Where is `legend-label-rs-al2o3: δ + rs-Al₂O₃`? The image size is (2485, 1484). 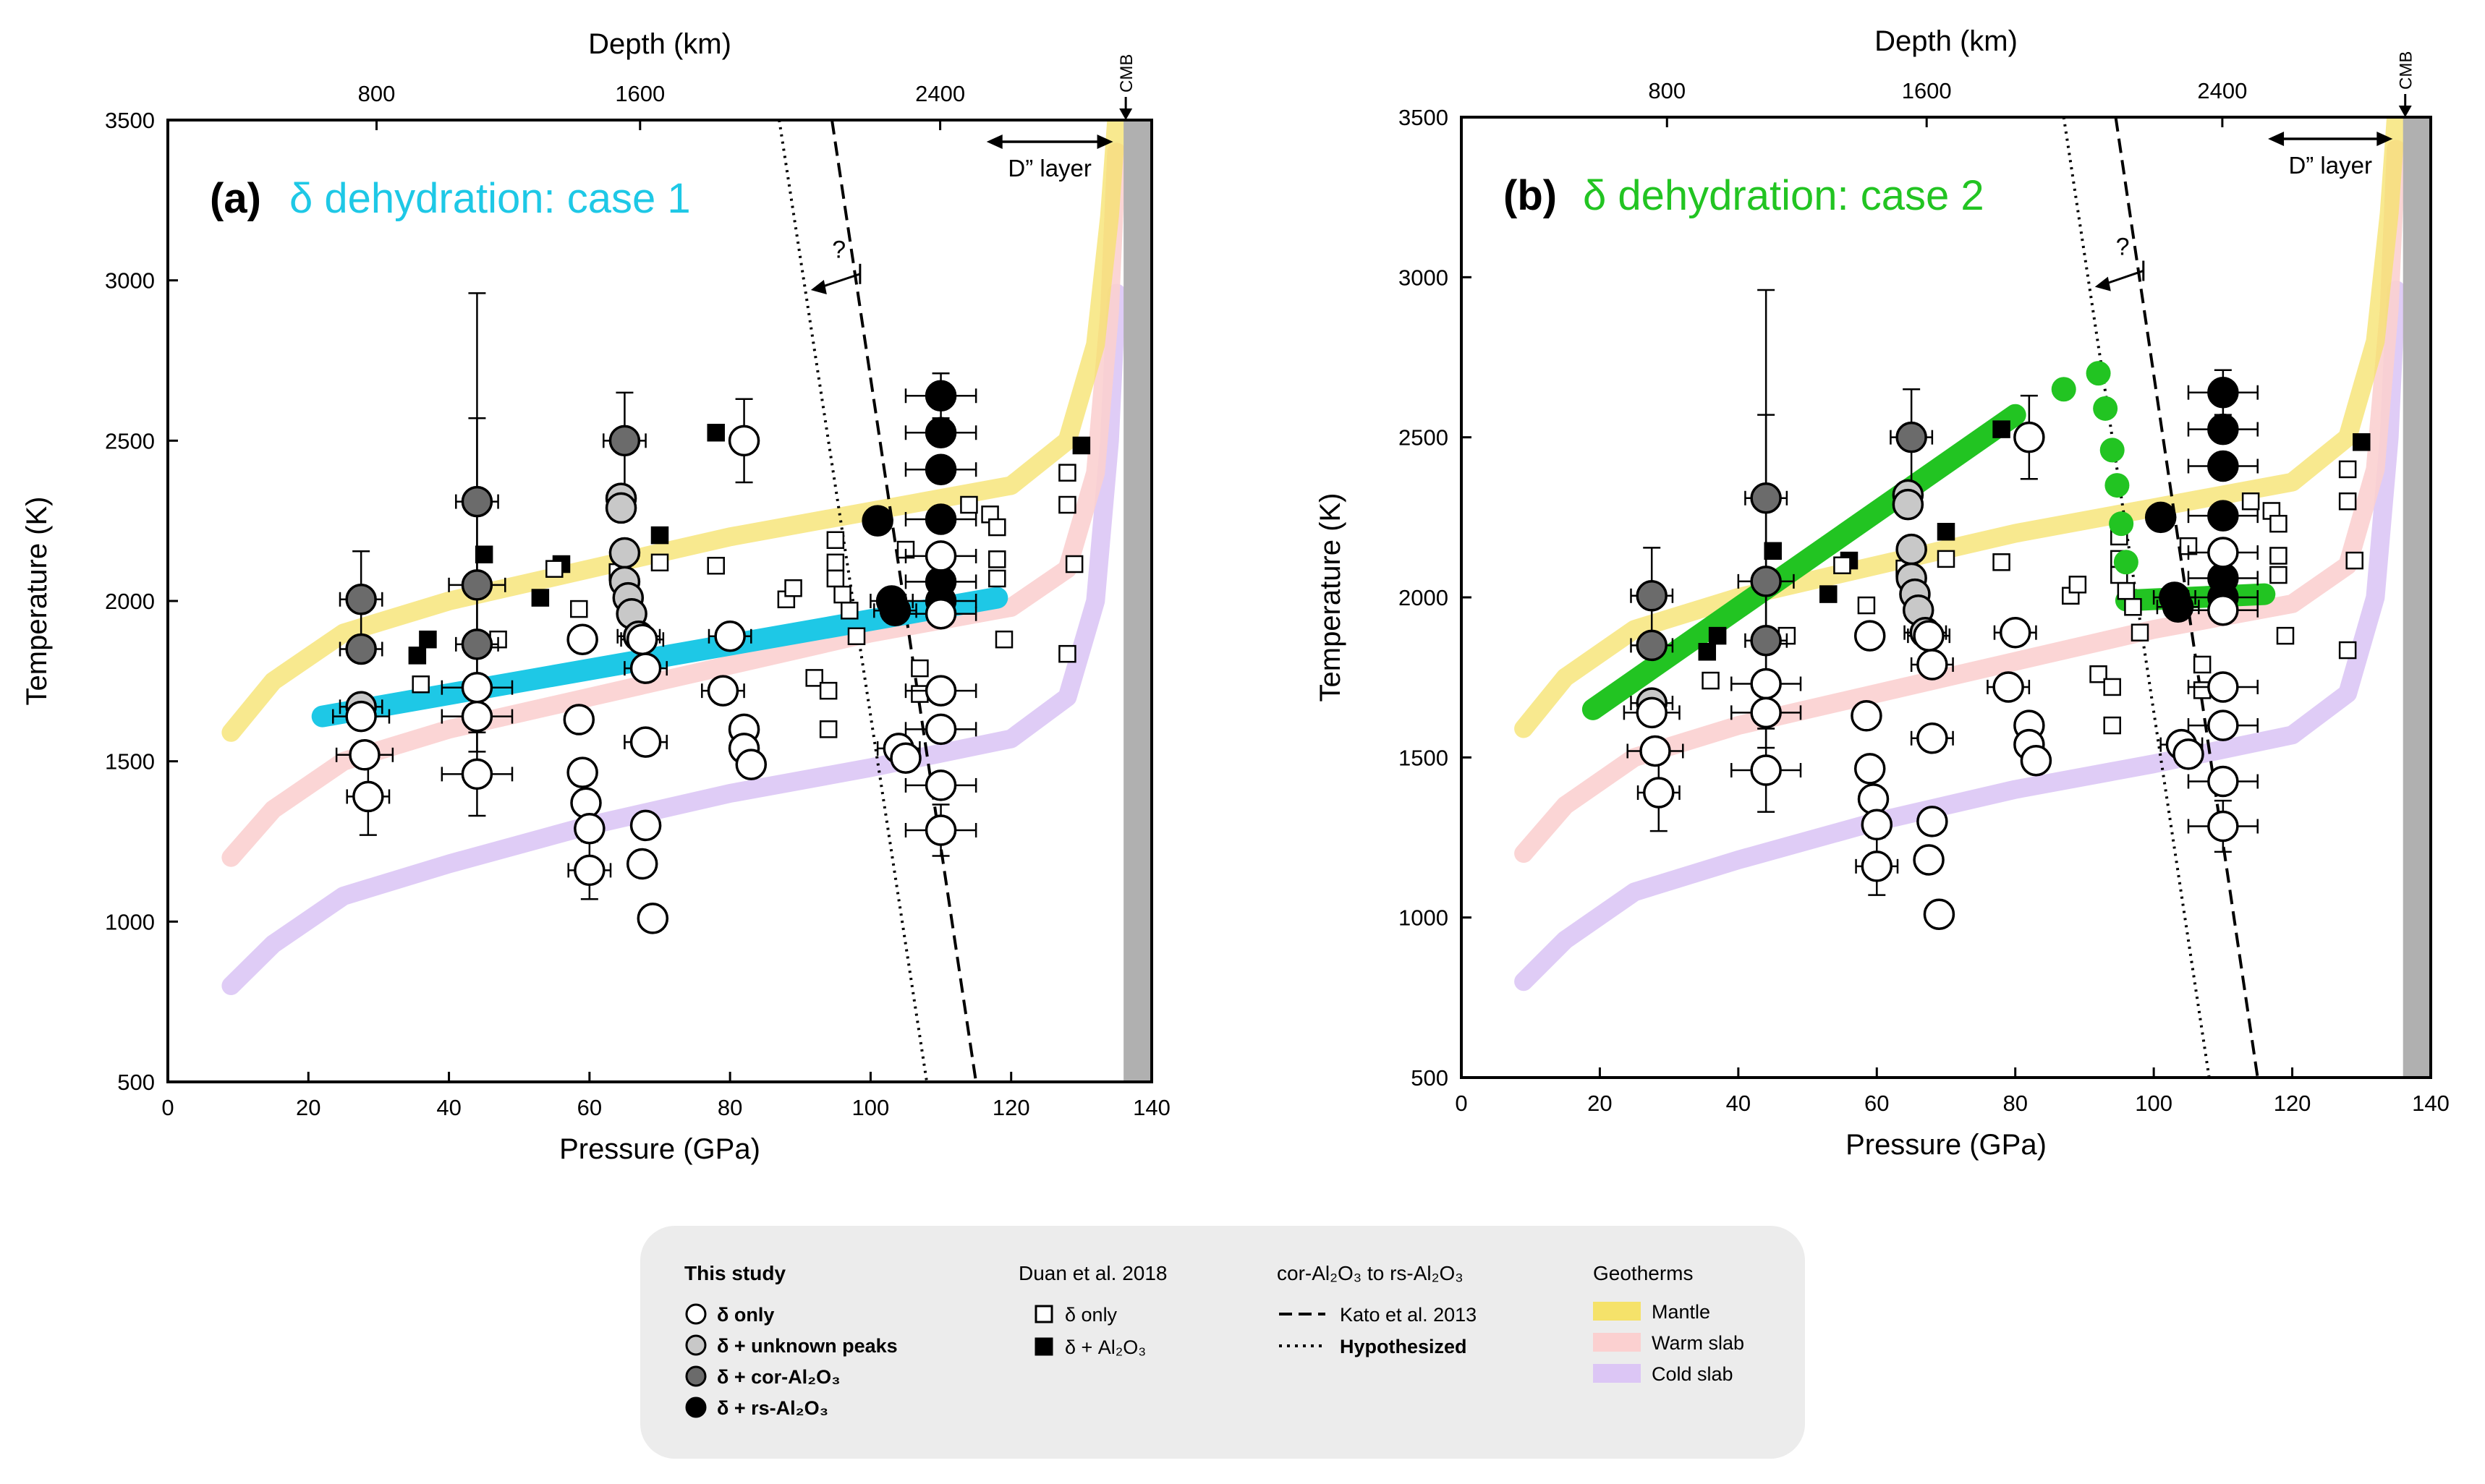
legend-label-rs-al2o3: δ + rs-Al₂O₃ is located at coordinates (773, 1408).